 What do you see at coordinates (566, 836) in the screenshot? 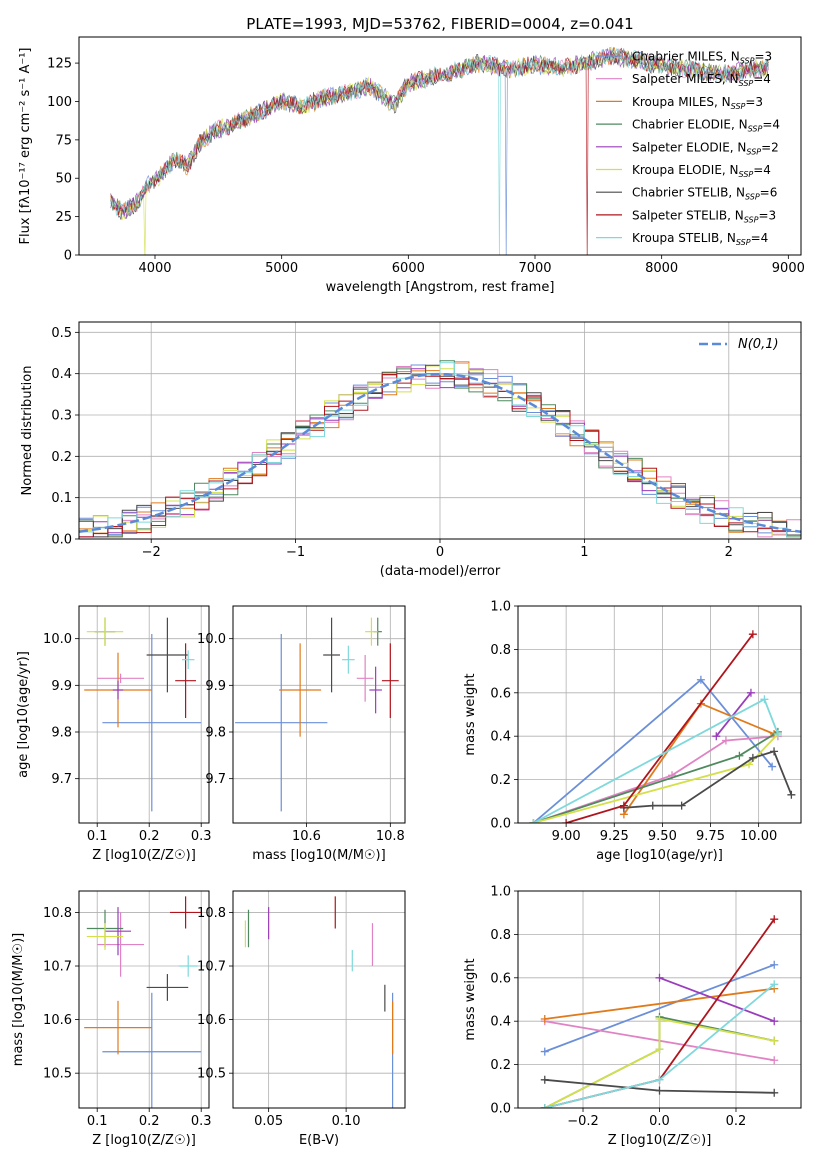
I see `x-tick-label: 9.00` at bounding box center [566, 836].